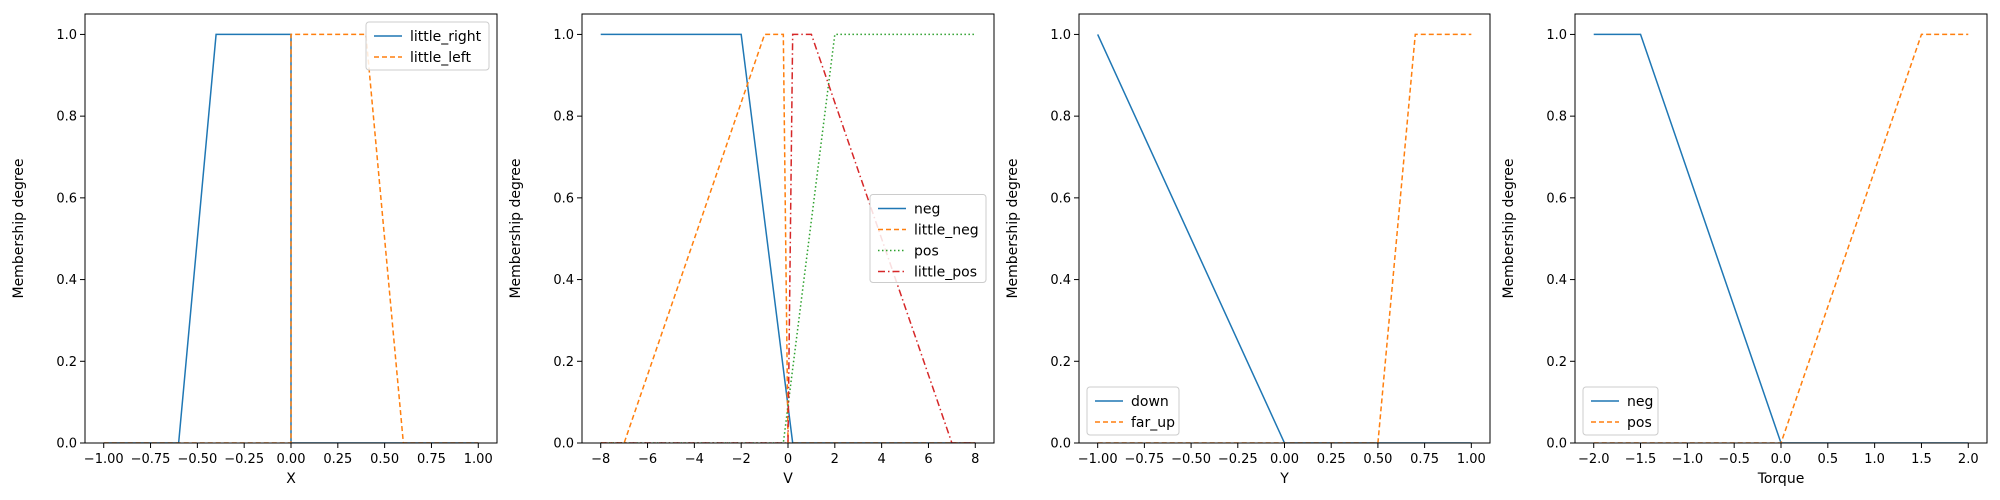  Describe the element at coordinates (741, 459) in the screenshot. I see `x-tick-label: −2` at that location.